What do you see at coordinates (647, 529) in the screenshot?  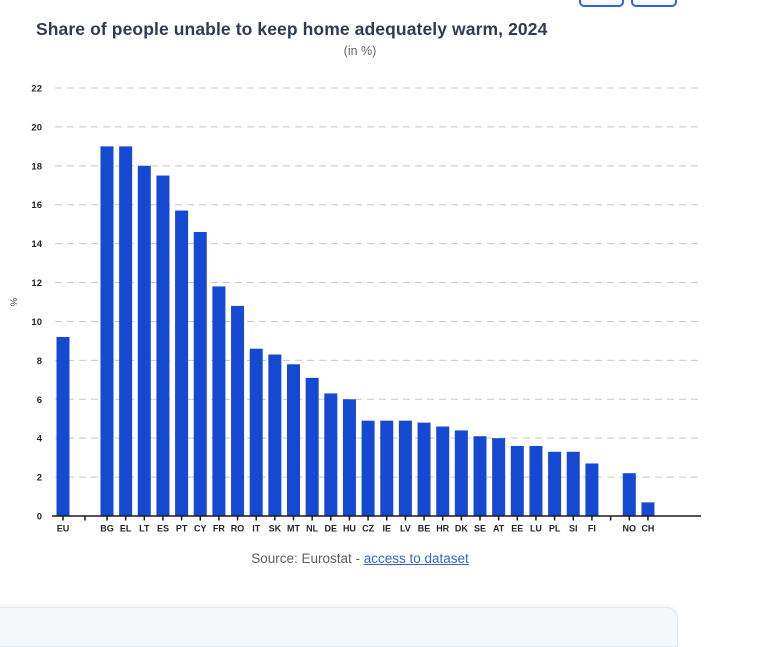 I see `x-tick-label: CH` at bounding box center [647, 529].